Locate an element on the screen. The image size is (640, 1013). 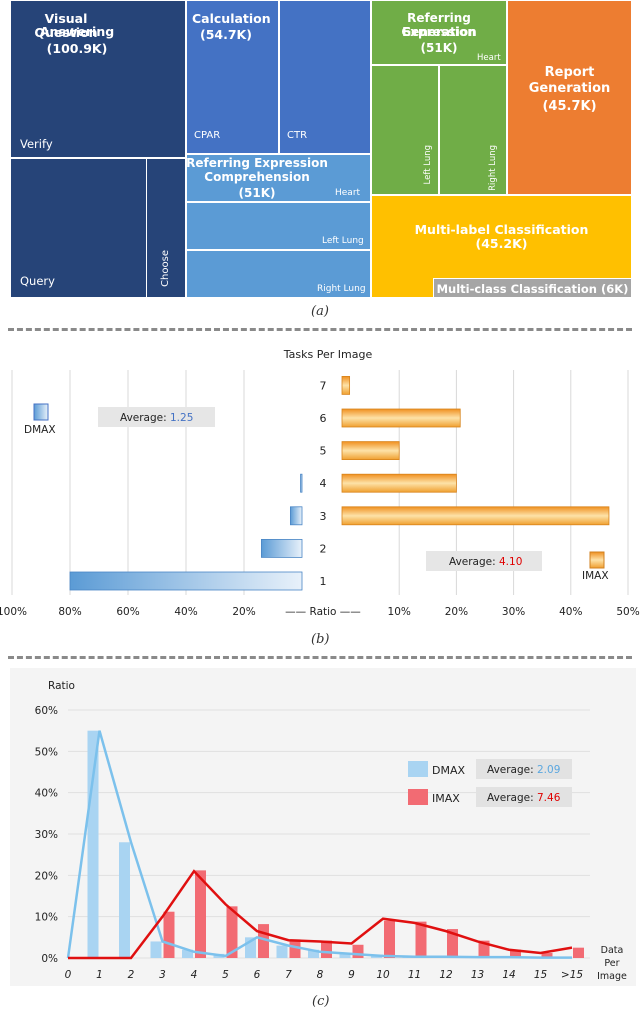
chart-c-xtick: 2 is located at coordinates (131, 975).